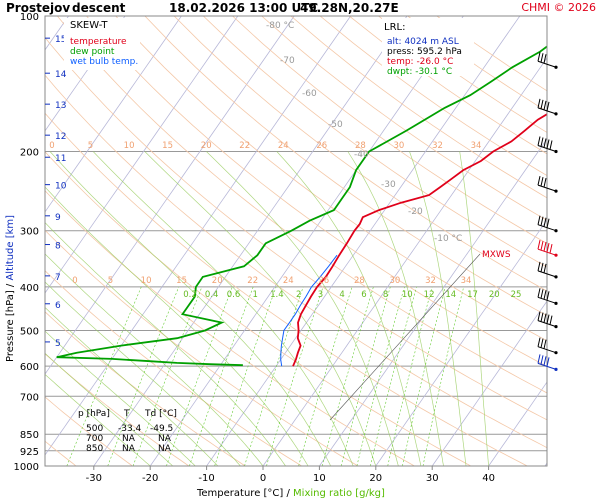  I want to click on lrl-dwpt: dwpt: -30.1 °C, so click(419, 72).